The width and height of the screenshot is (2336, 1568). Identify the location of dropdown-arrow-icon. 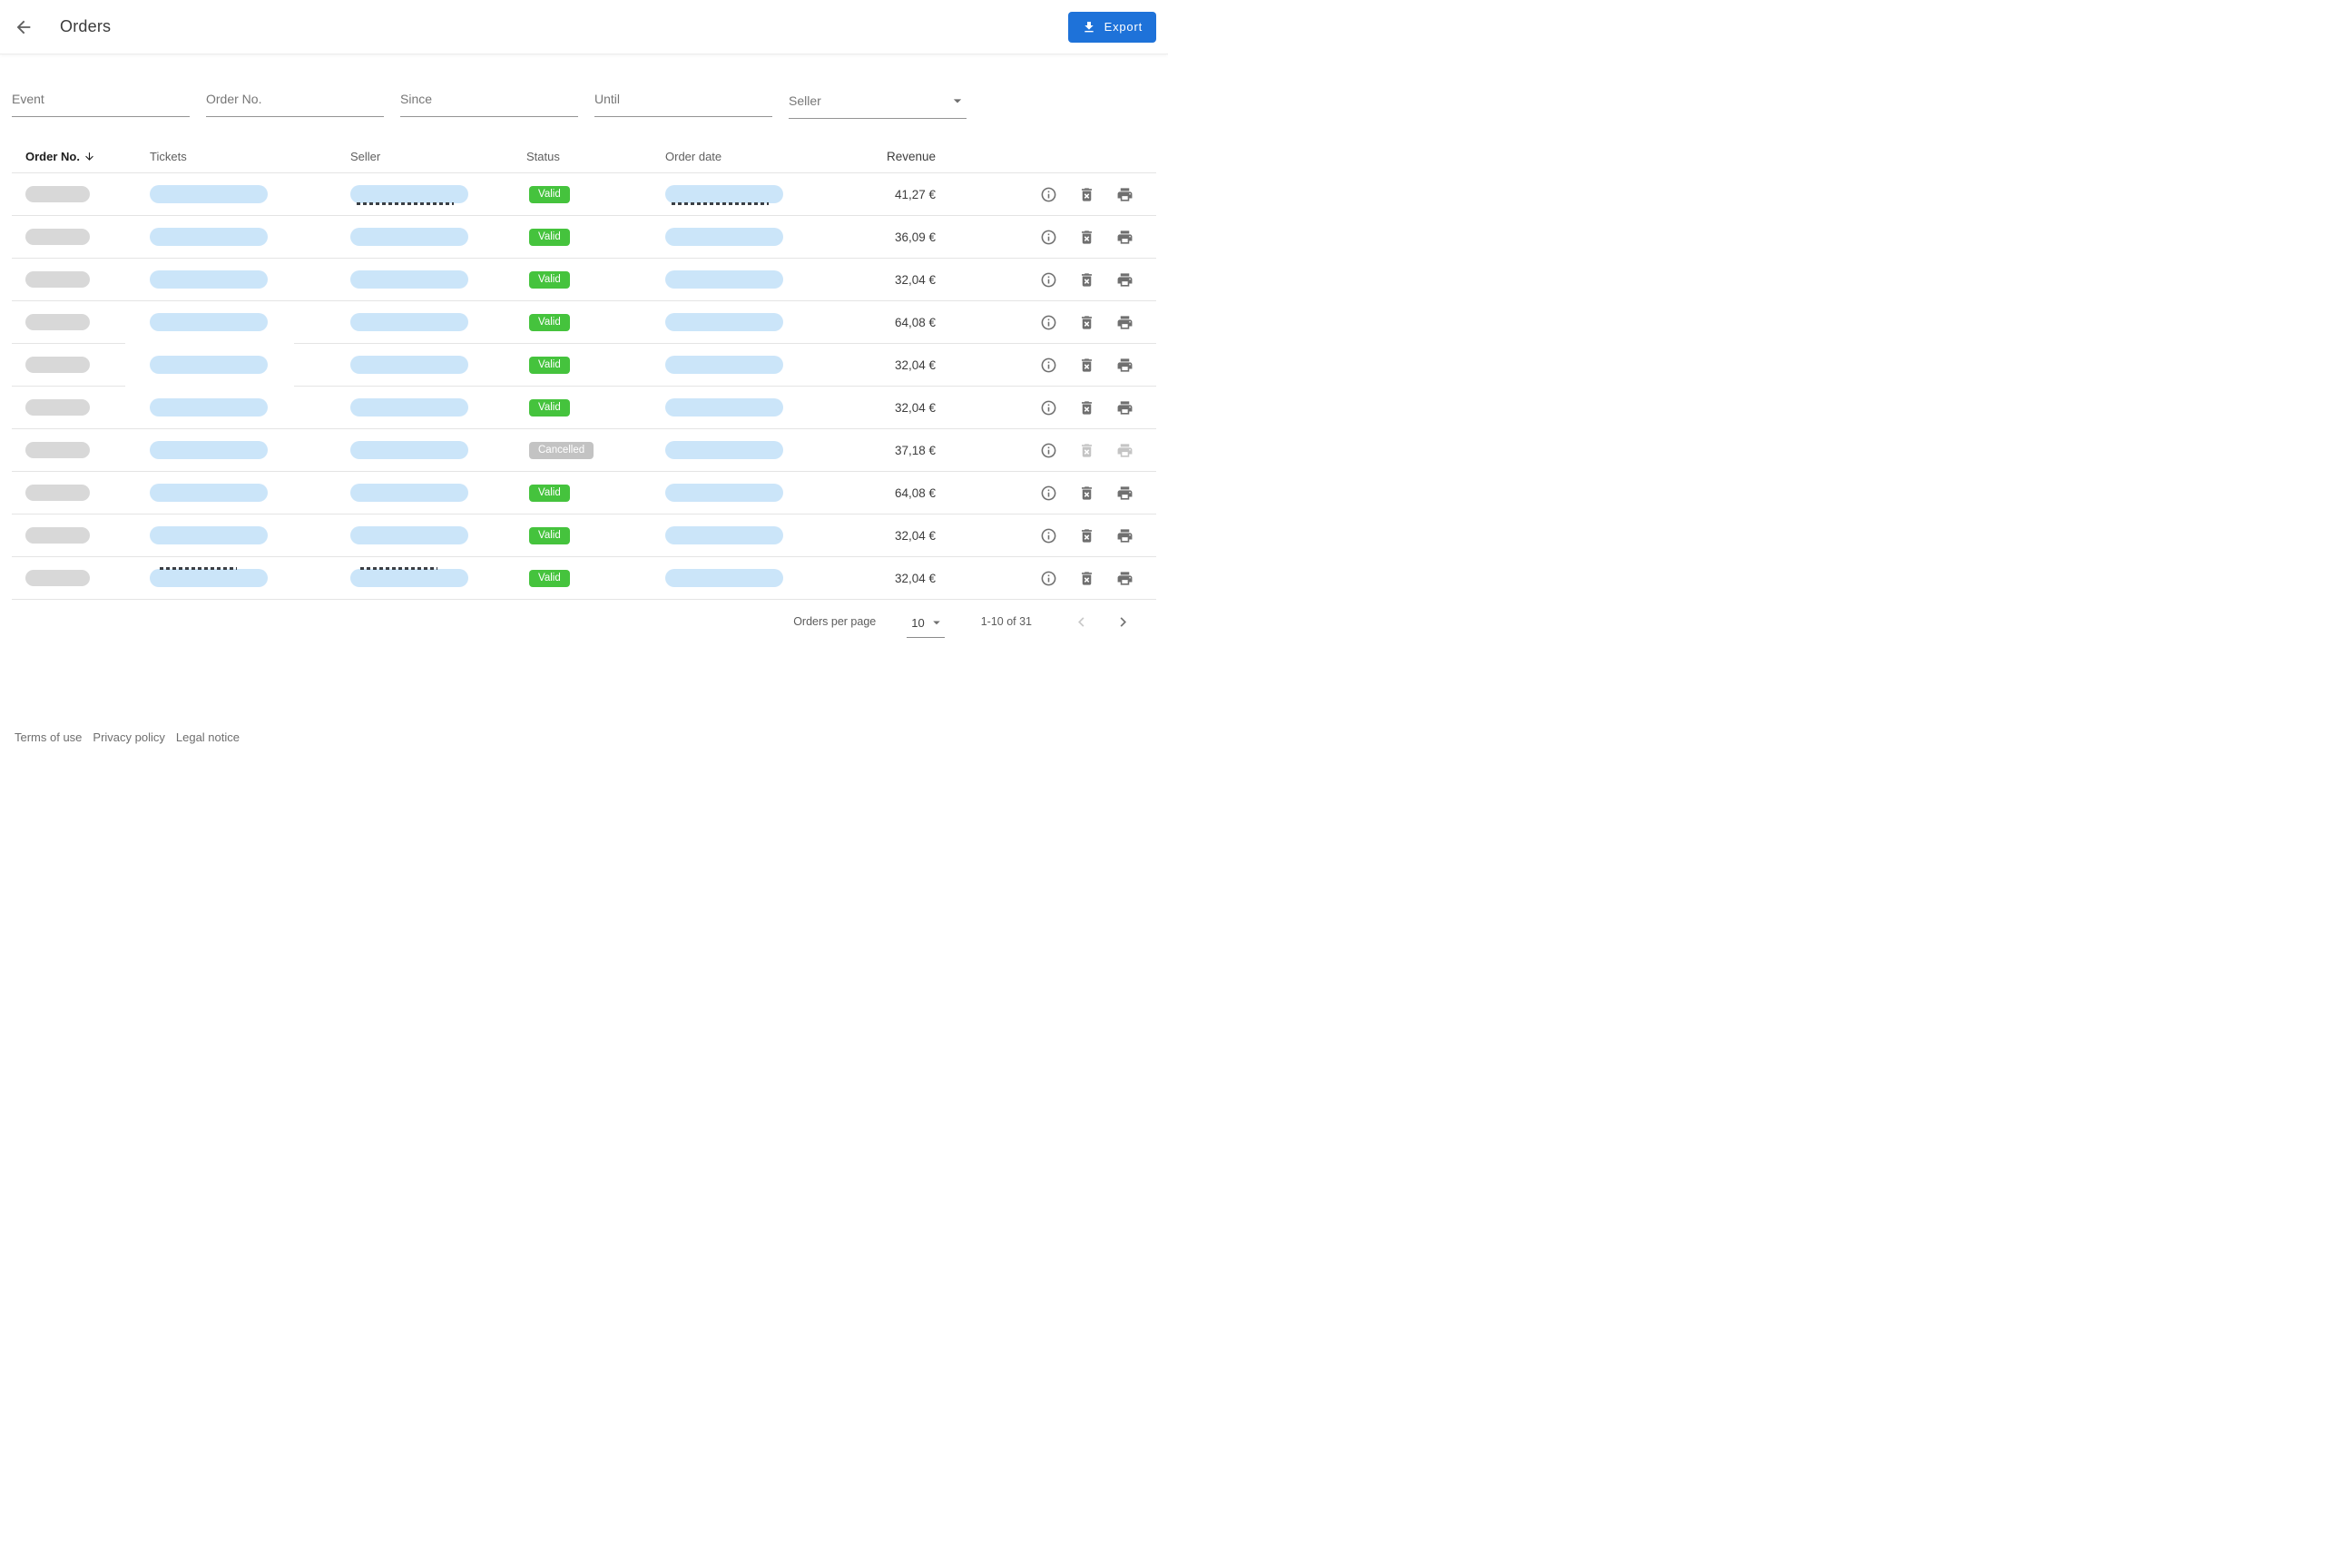
(936, 623).